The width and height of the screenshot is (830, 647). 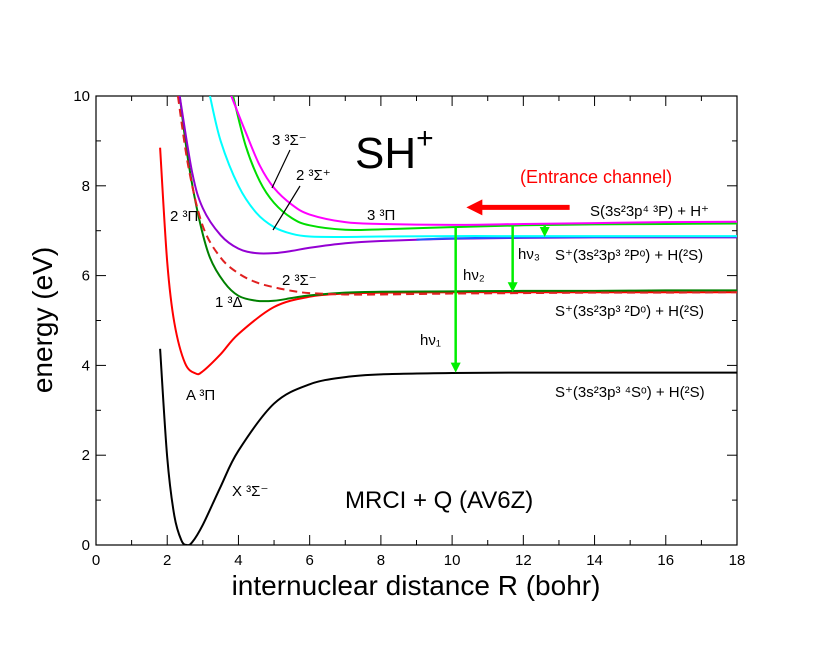 I want to click on x-tick-label: 0, so click(x=96, y=560).